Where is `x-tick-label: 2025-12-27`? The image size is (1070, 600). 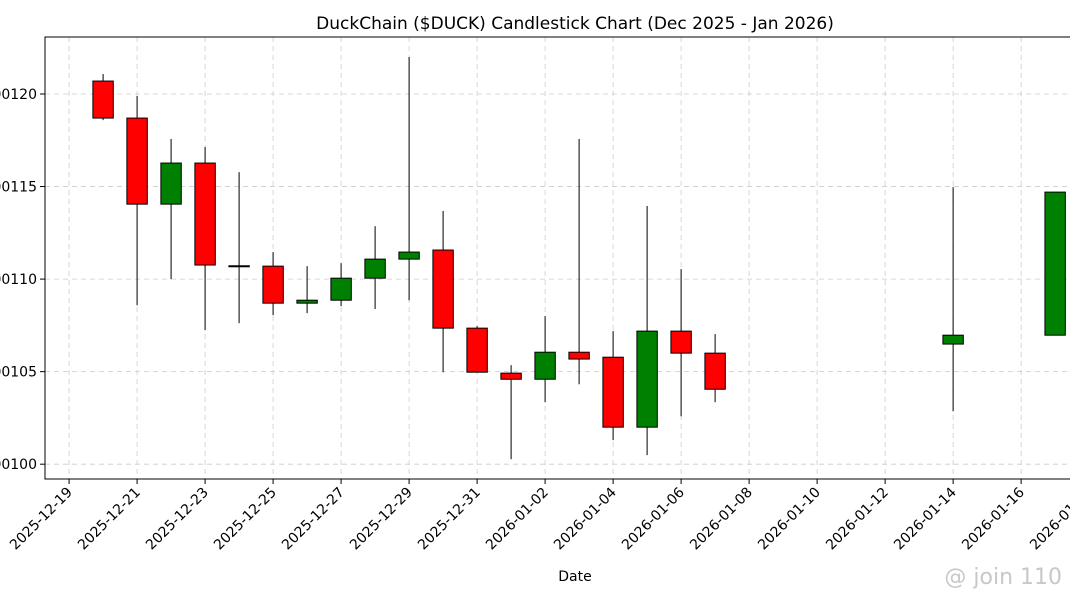 x-tick-label: 2025-12-27 is located at coordinates (313, 519).